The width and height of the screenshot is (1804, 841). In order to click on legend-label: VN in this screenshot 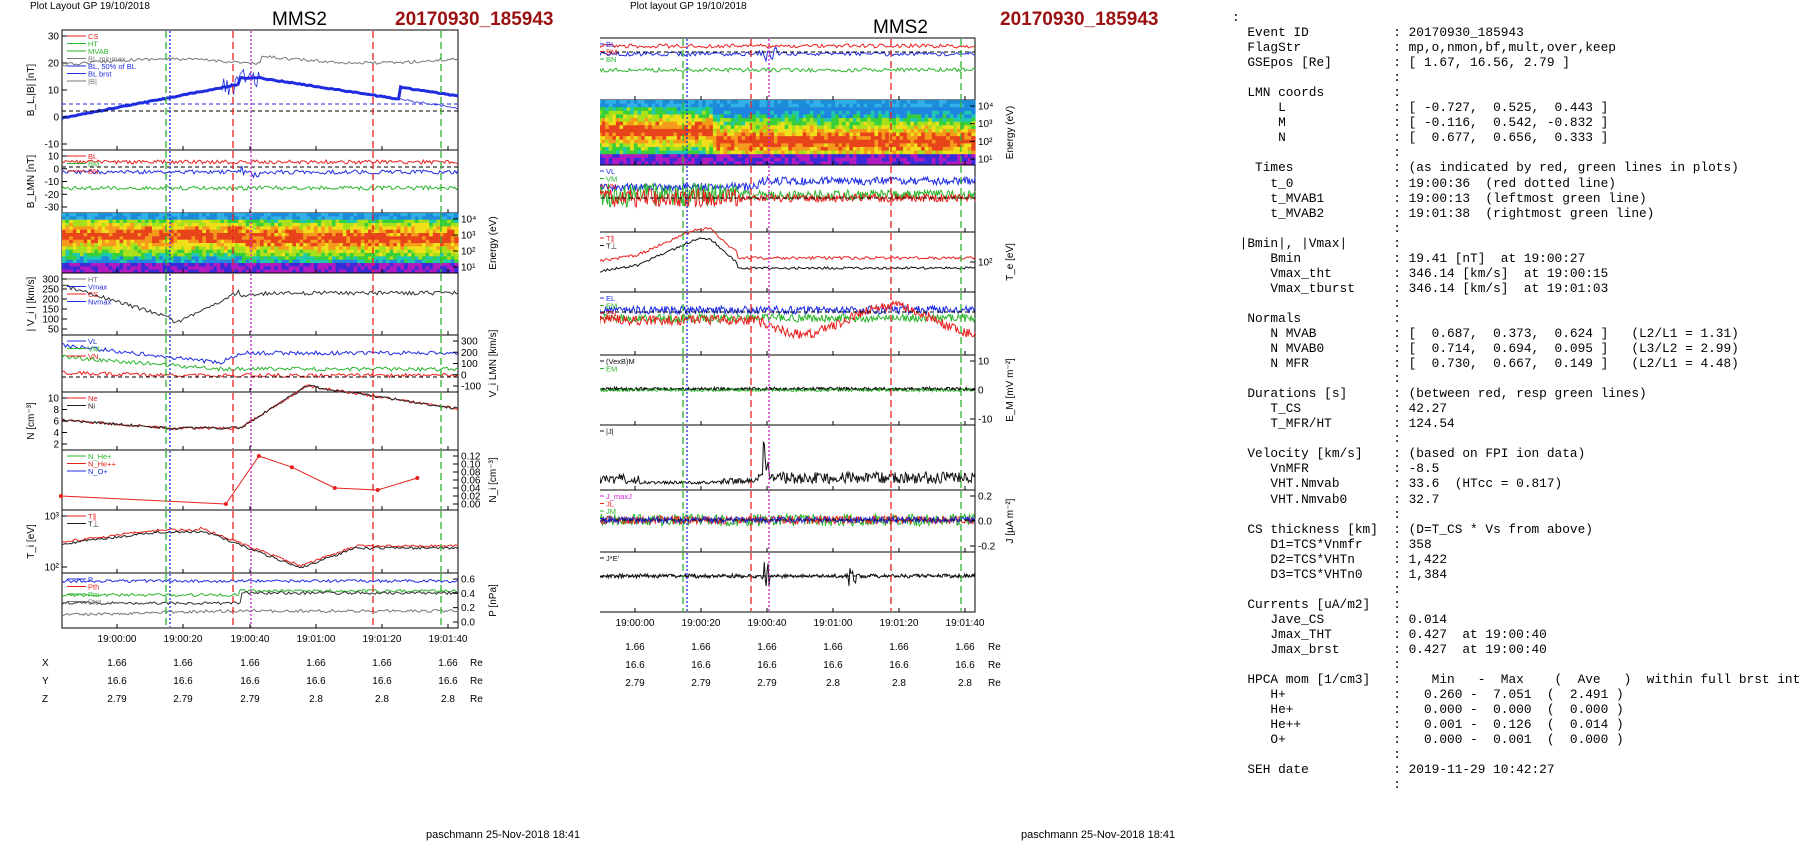, I will do `click(611, 186)`.